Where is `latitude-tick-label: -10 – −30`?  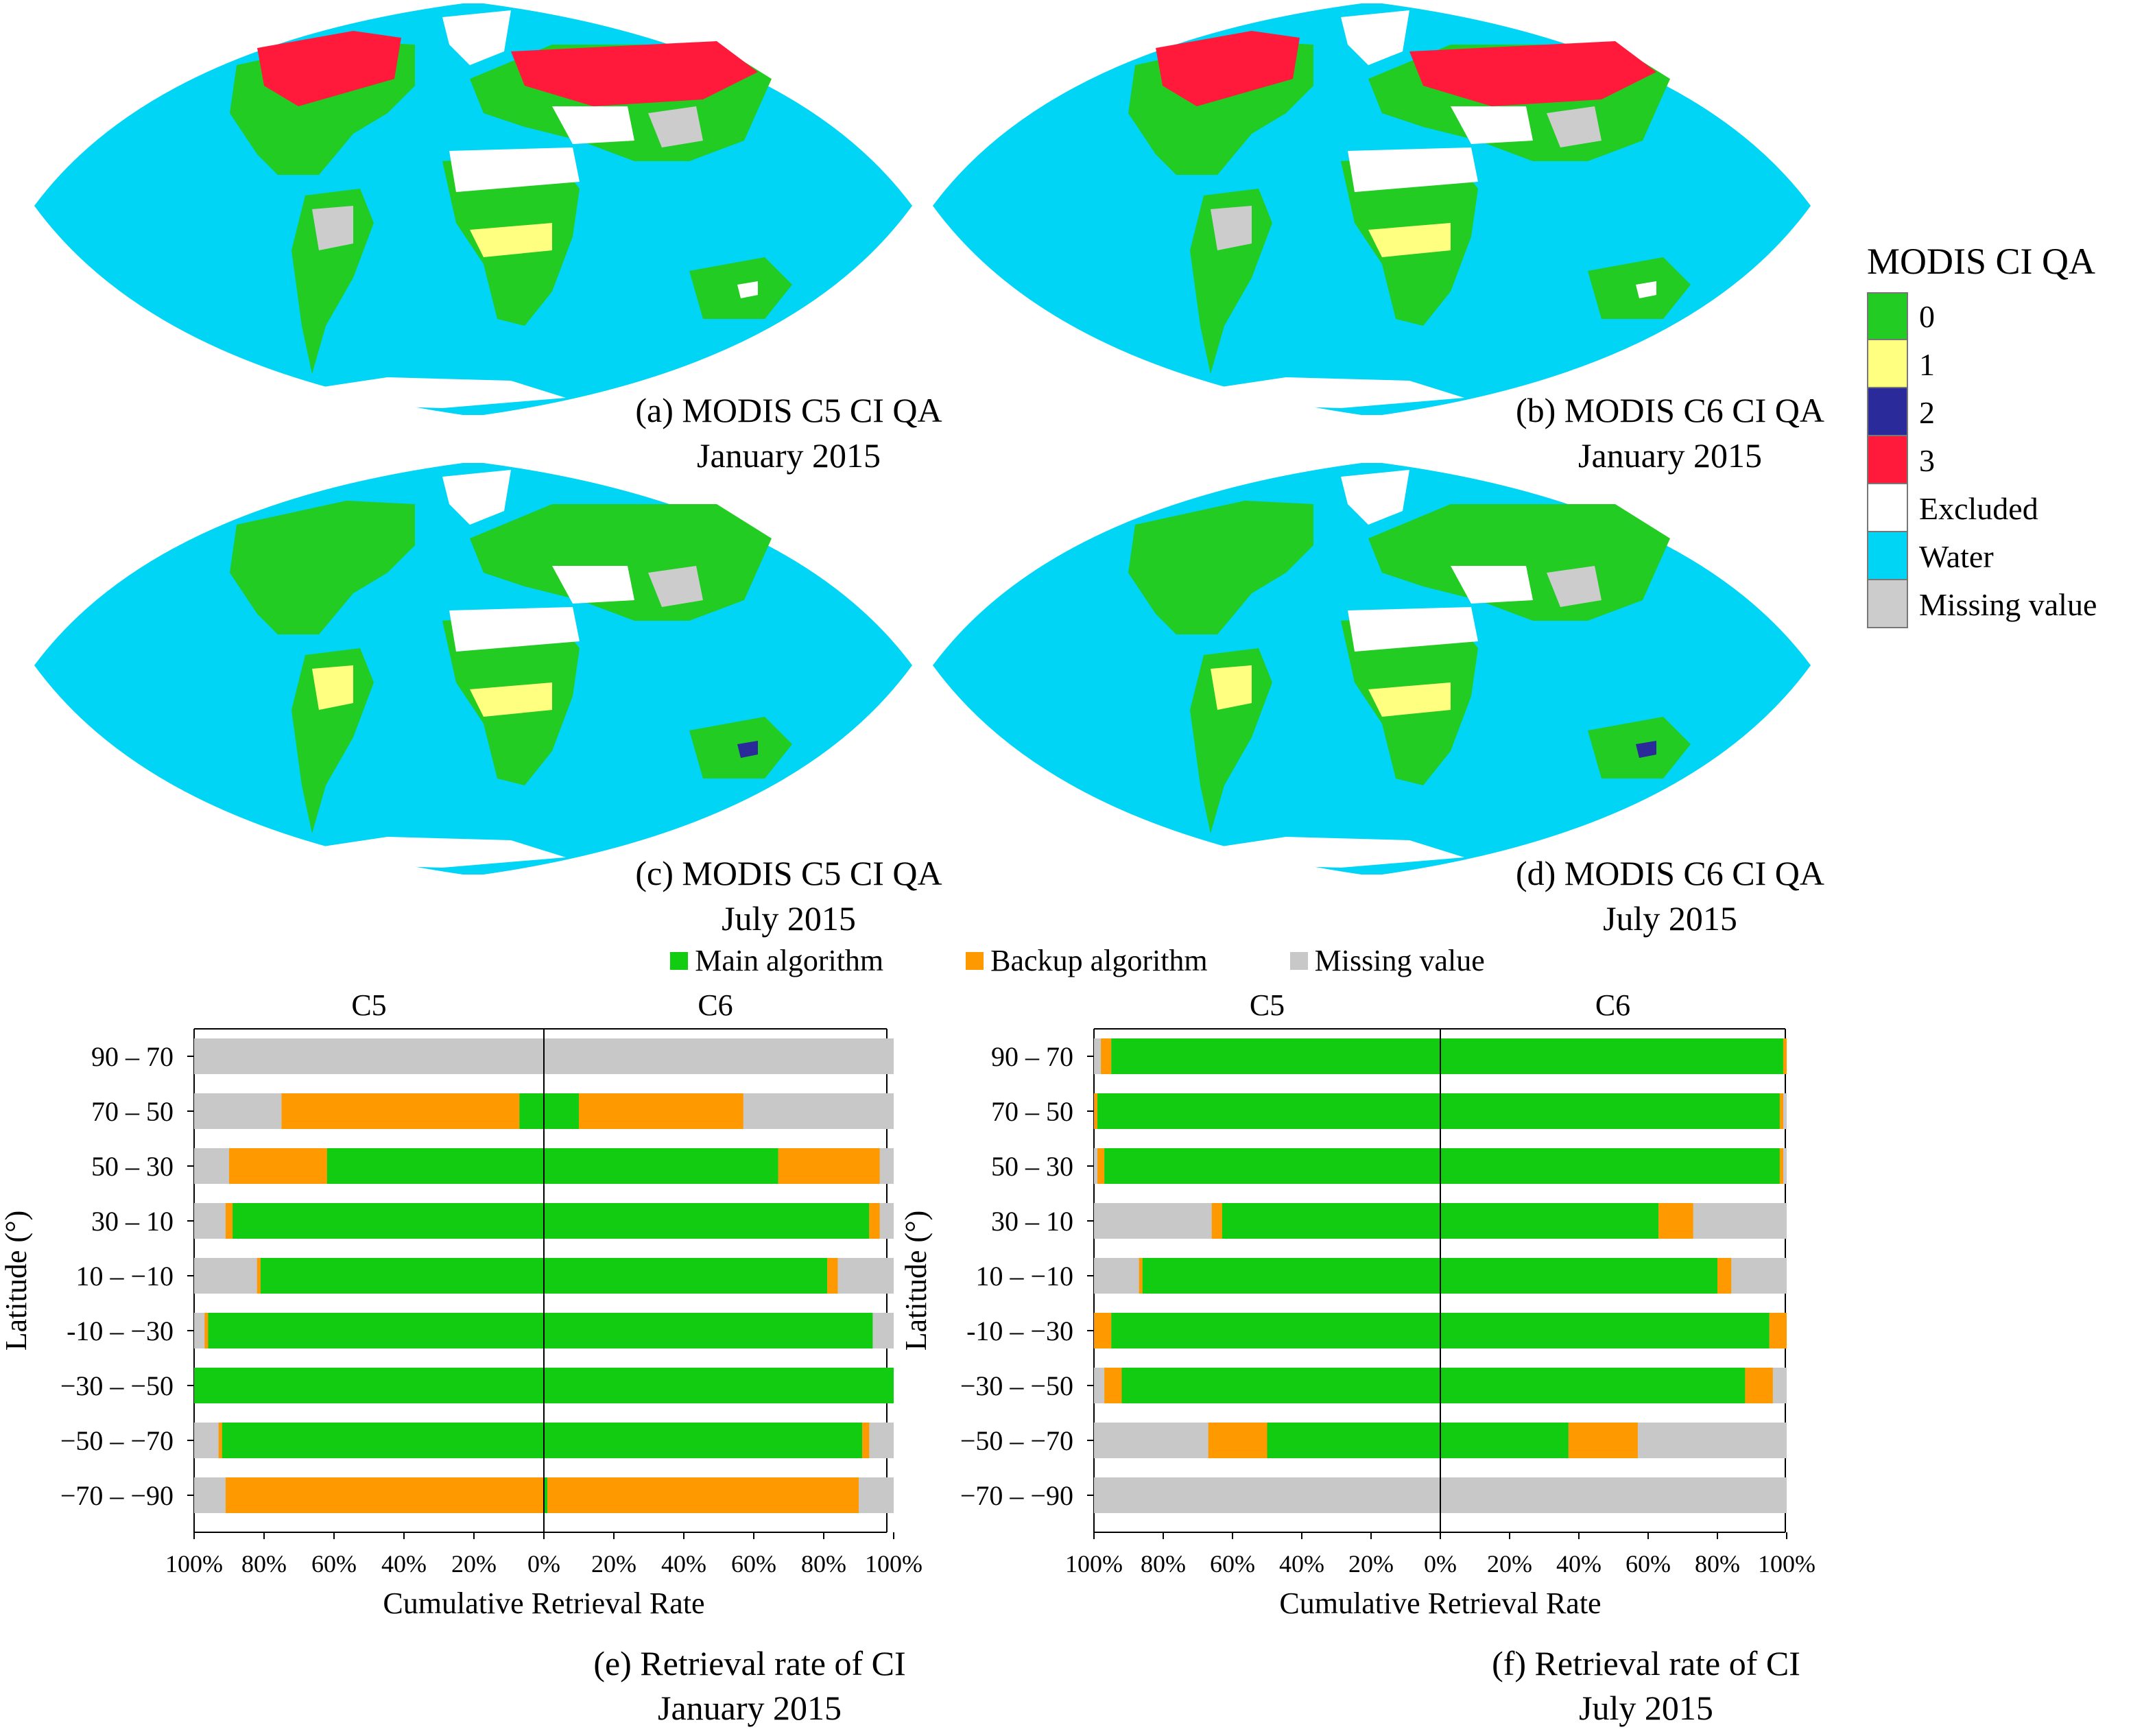 latitude-tick-label: -10 – −30 is located at coordinates (1019, 1331).